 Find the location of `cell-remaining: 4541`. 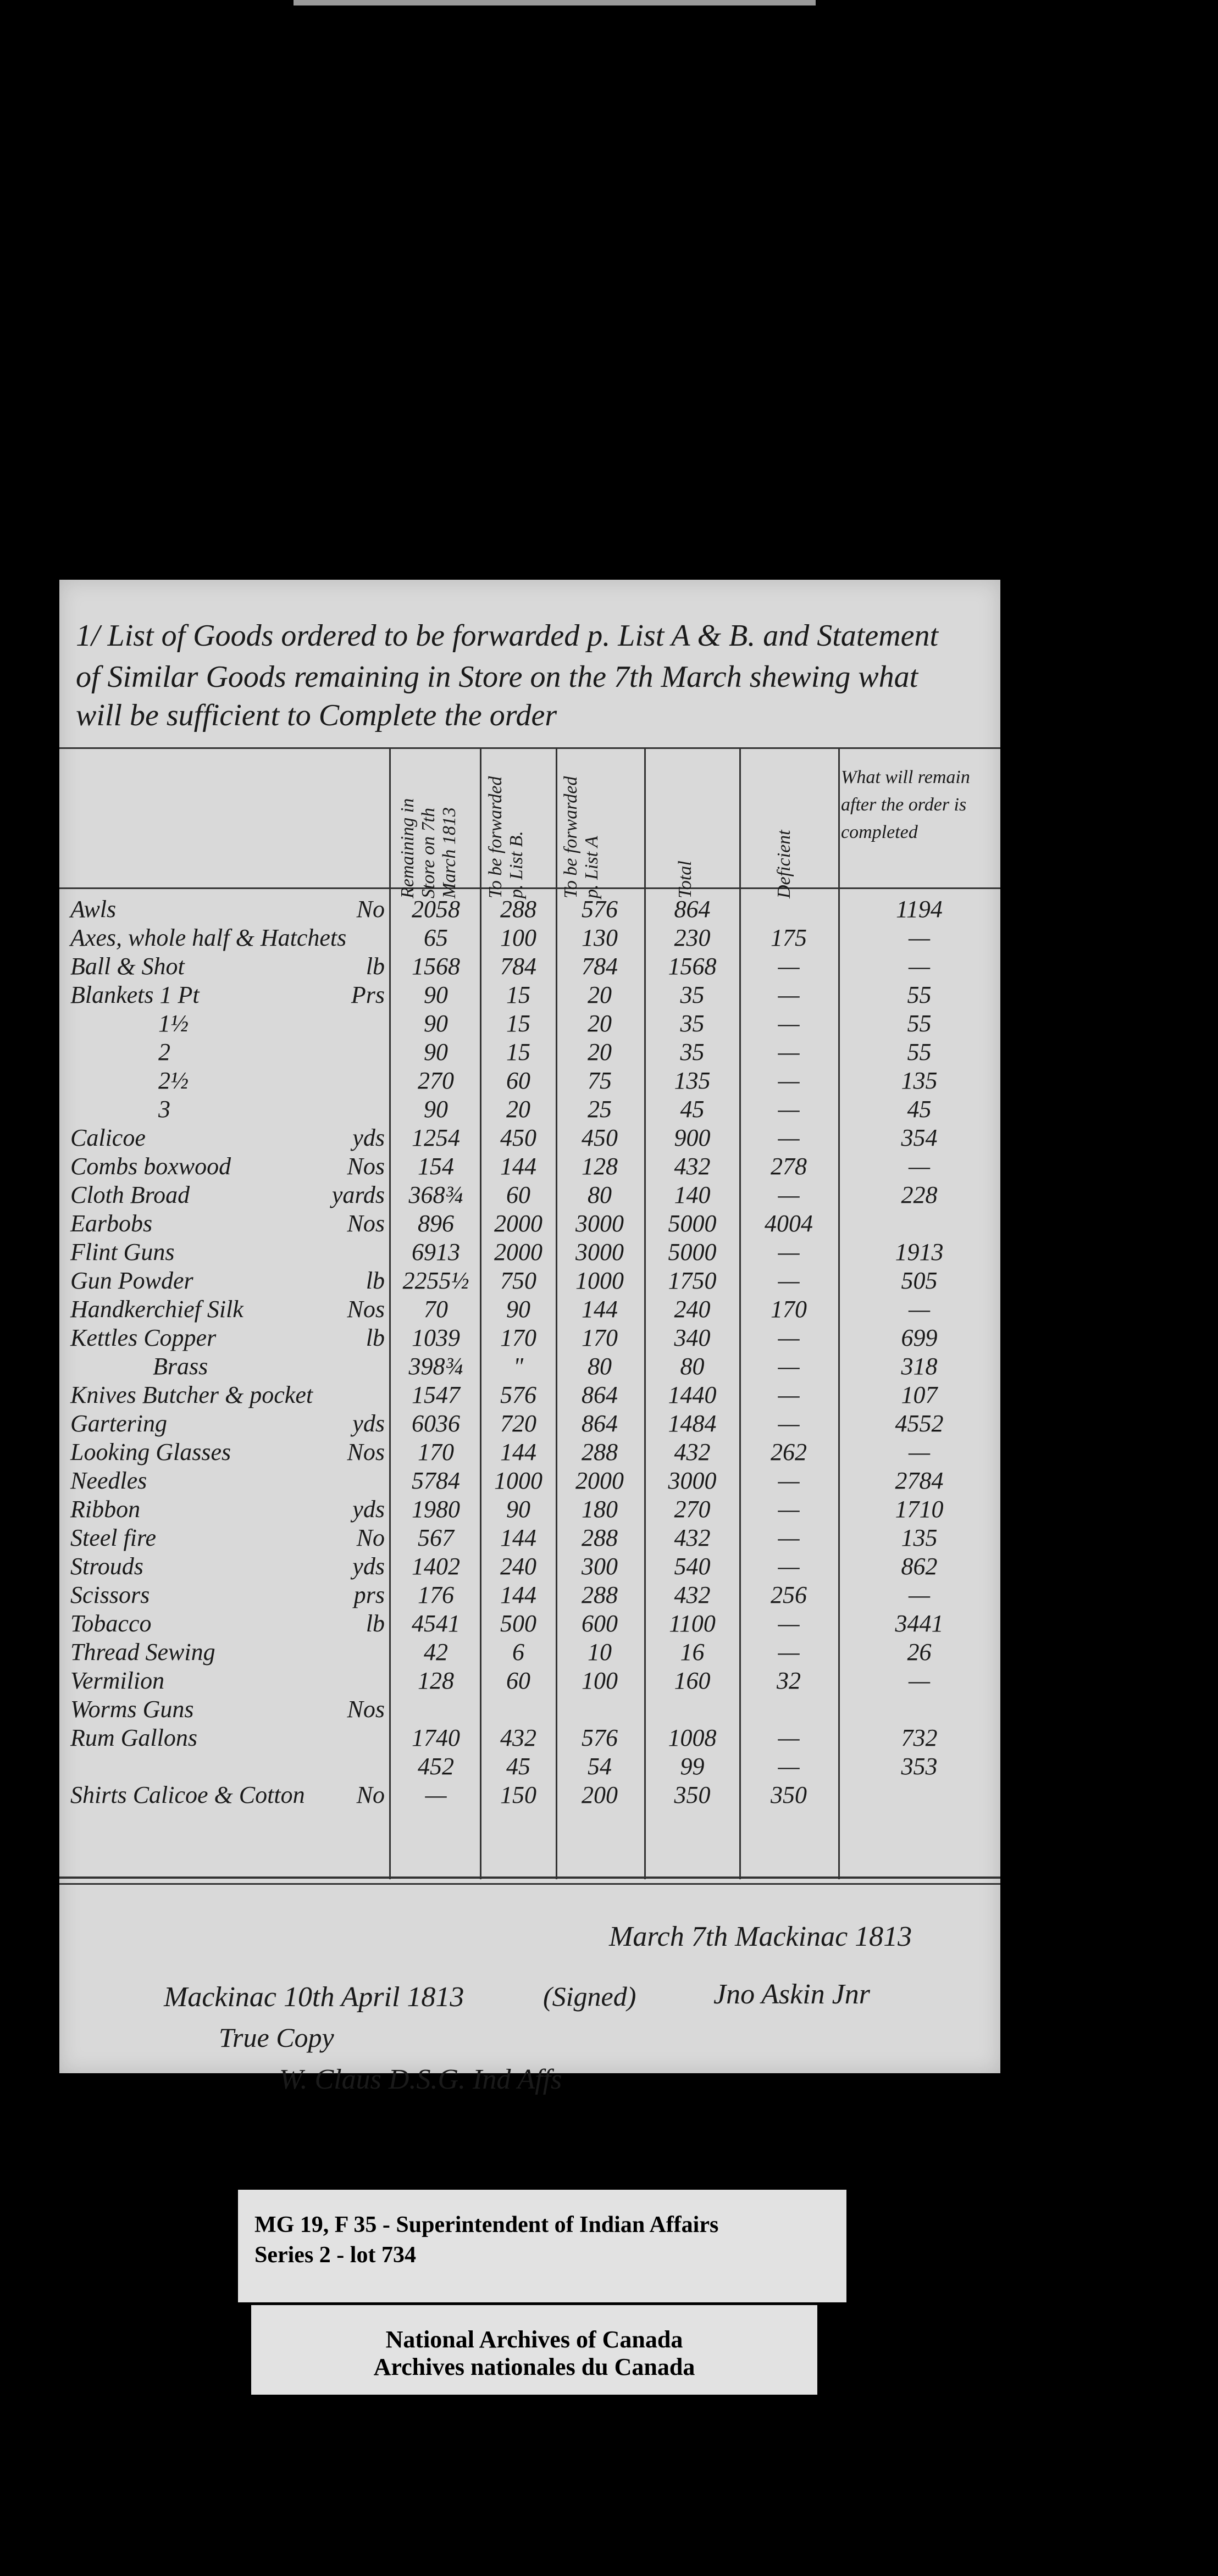

cell-remaining: 4541 is located at coordinates (436, 1623).